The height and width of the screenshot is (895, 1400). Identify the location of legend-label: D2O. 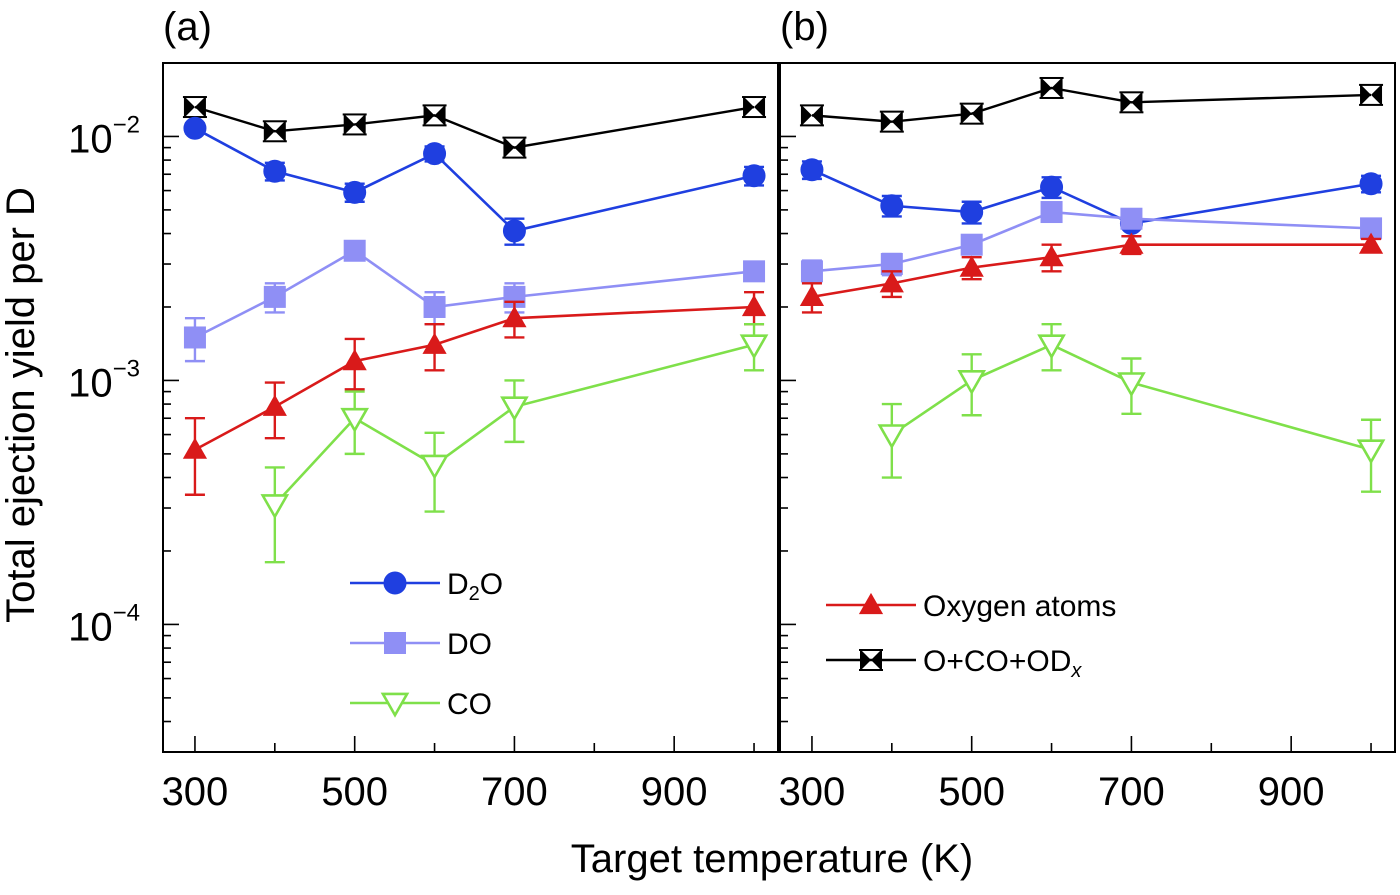
(475, 586).